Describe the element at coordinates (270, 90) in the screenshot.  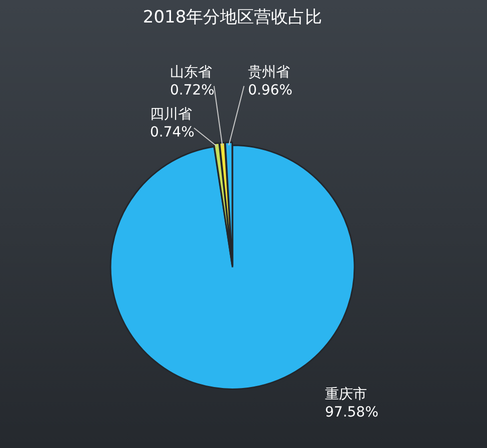
I see `data-label: 0.96%` at that location.